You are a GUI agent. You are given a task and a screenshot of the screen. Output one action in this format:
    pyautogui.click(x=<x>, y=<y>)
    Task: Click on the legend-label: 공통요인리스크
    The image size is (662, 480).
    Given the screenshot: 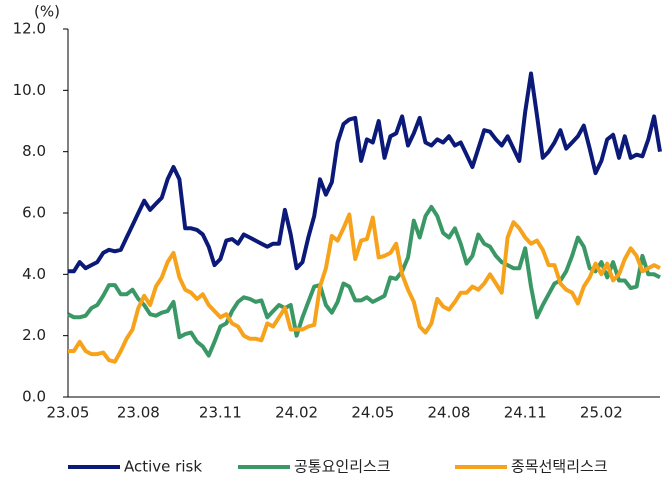 What is the action you would take?
    pyautogui.click(x=342, y=467)
    